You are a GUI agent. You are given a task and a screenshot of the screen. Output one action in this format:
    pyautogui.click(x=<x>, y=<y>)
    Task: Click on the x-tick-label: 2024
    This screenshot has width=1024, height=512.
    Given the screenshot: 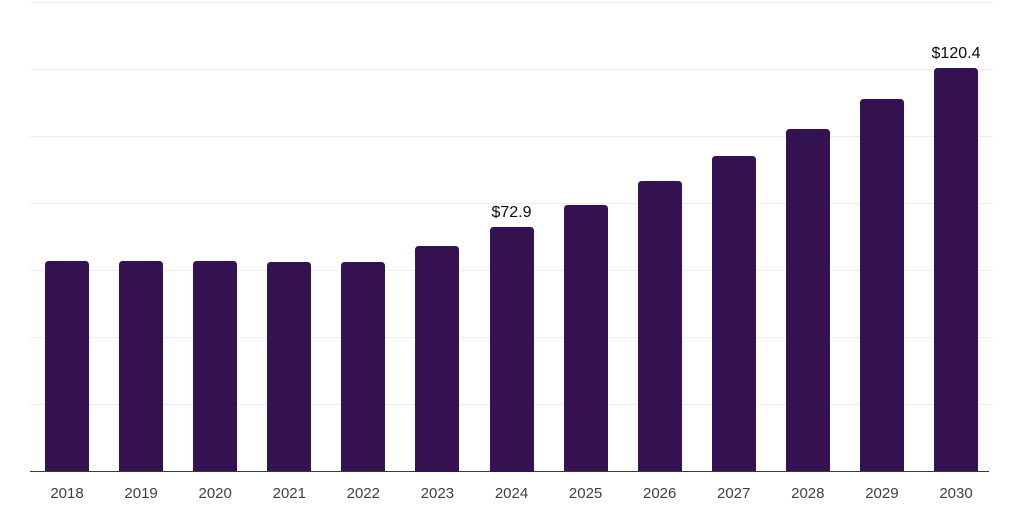 What is the action you would take?
    pyautogui.click(x=511, y=493)
    